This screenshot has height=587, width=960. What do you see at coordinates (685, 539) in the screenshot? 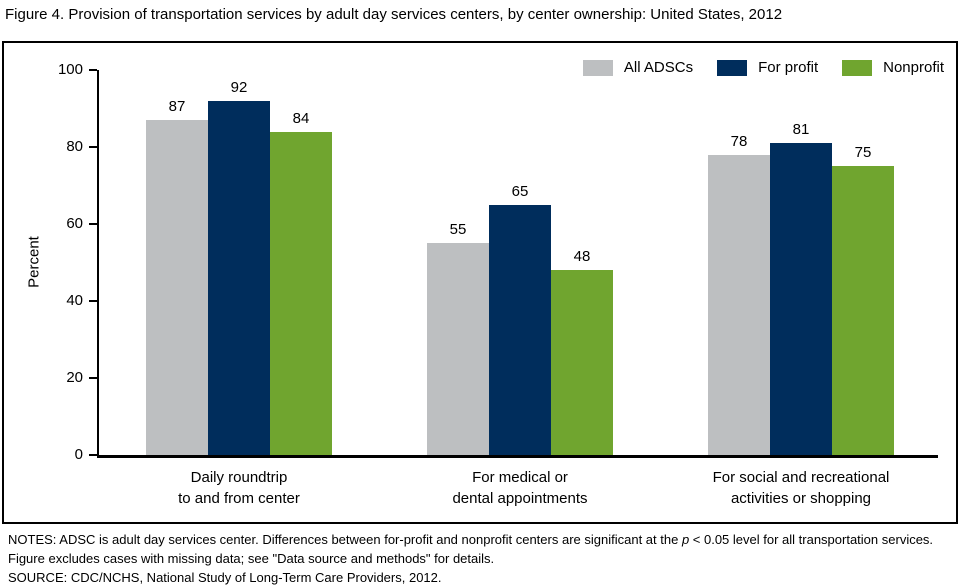
I see `notes-p-italic: p` at bounding box center [685, 539].